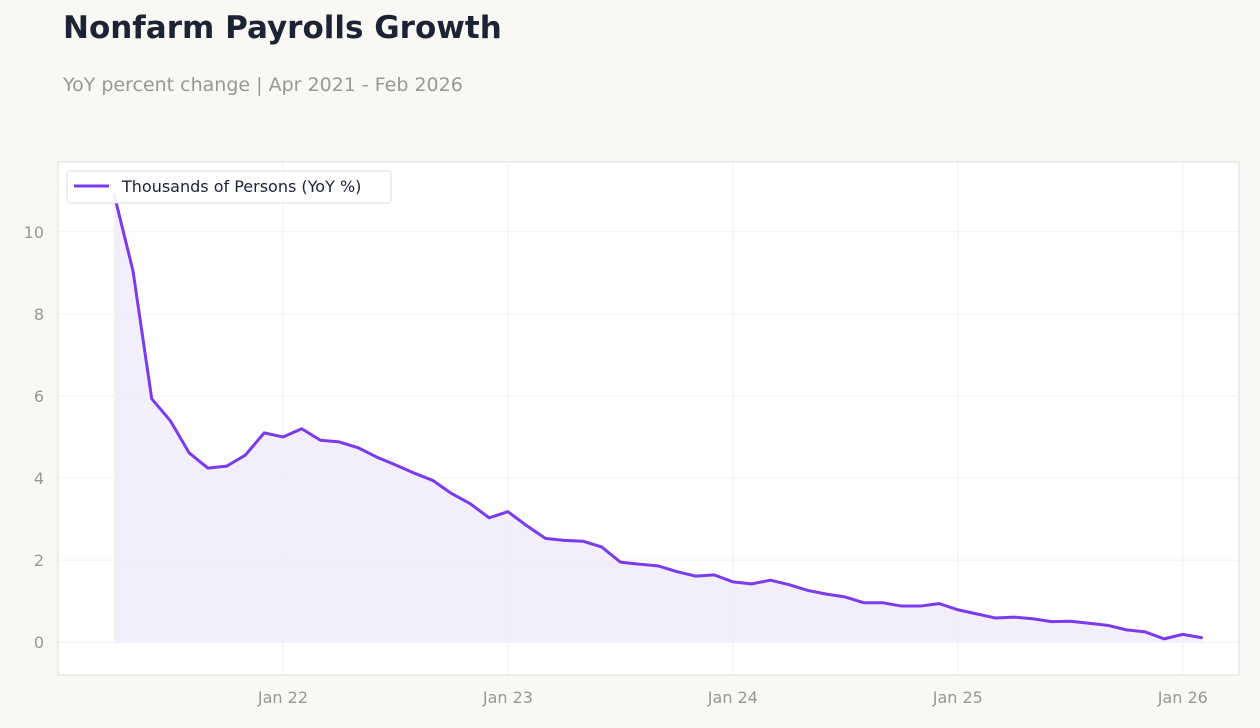 The height and width of the screenshot is (728, 1260). Describe the element at coordinates (39, 642) in the screenshot. I see `y-tick-label: 0` at that location.